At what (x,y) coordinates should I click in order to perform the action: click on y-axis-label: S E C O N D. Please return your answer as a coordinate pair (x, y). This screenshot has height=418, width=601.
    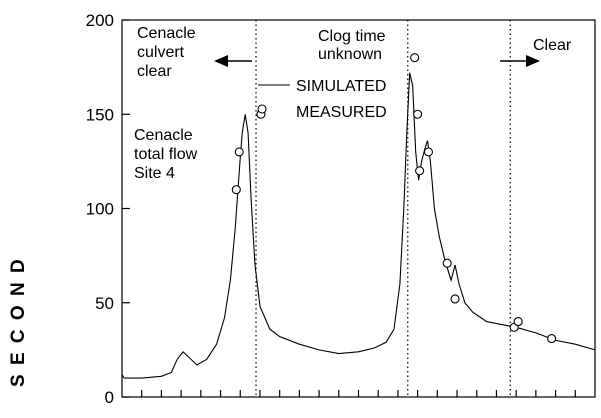
    Looking at the image, I should click on (18, 322).